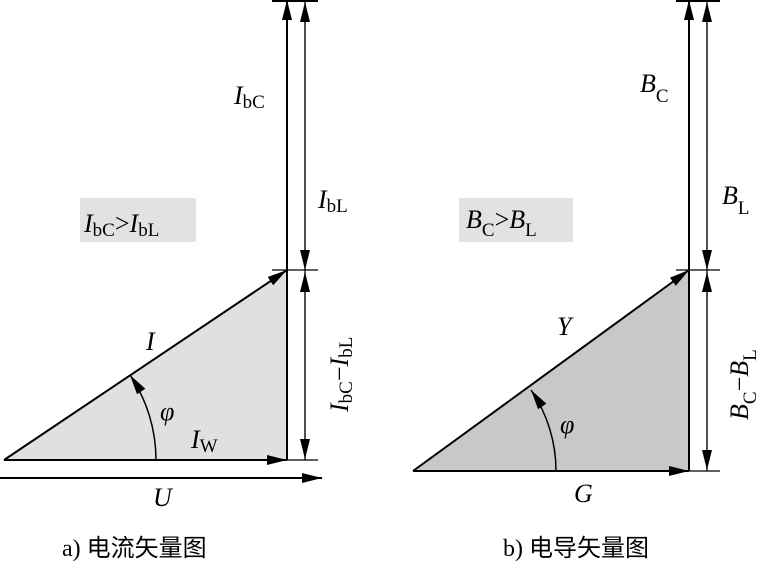 The height and width of the screenshot is (563, 758). What do you see at coordinates (583, 493) in the screenshot?
I see `label-g: G` at bounding box center [583, 493].